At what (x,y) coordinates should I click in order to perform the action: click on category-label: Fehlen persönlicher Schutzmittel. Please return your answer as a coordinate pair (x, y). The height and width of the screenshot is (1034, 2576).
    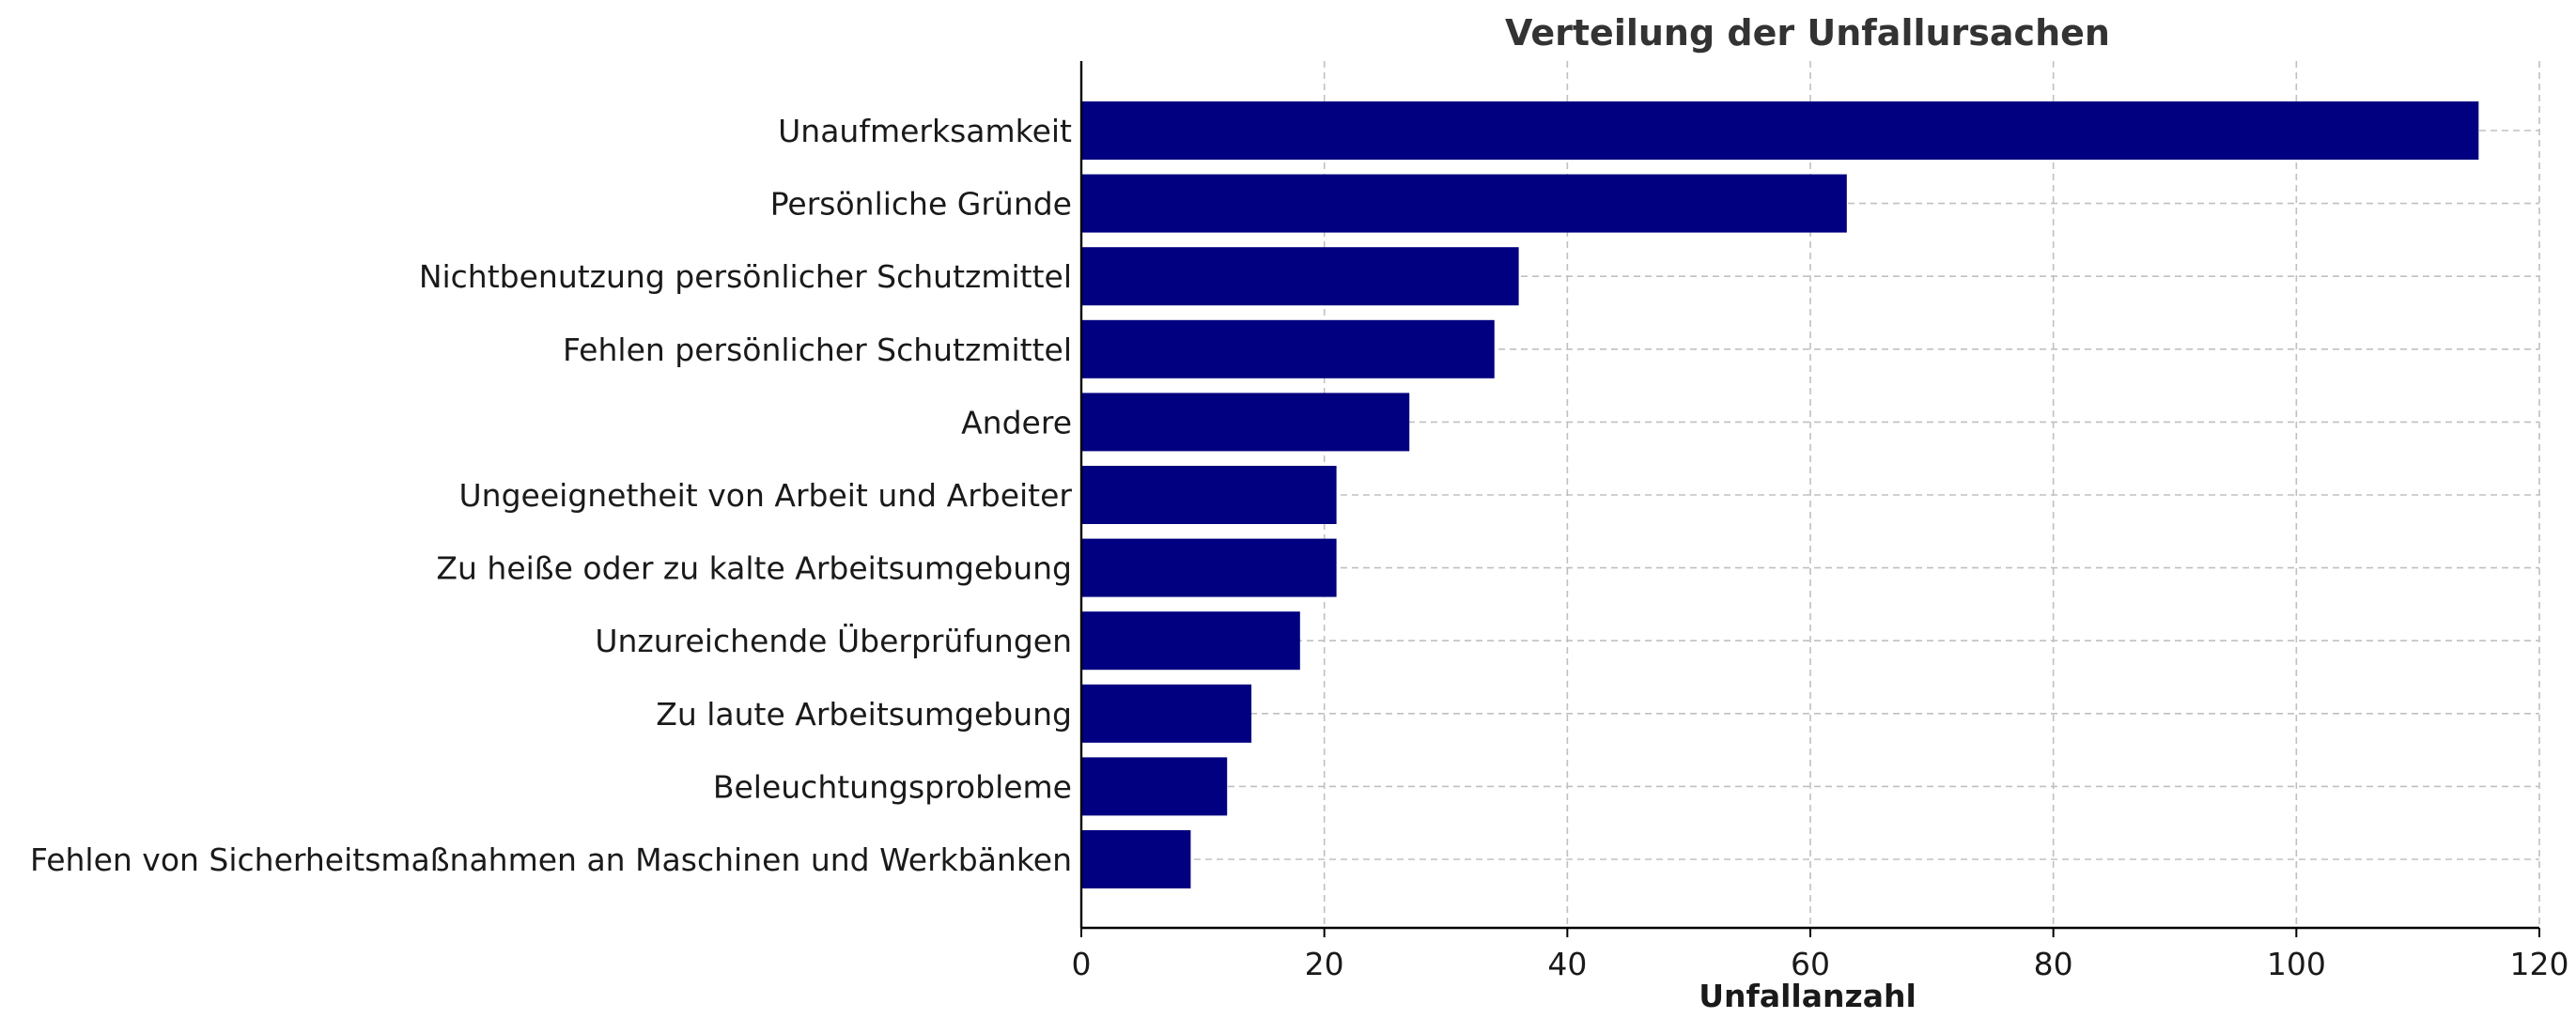
    Looking at the image, I should click on (817, 350).